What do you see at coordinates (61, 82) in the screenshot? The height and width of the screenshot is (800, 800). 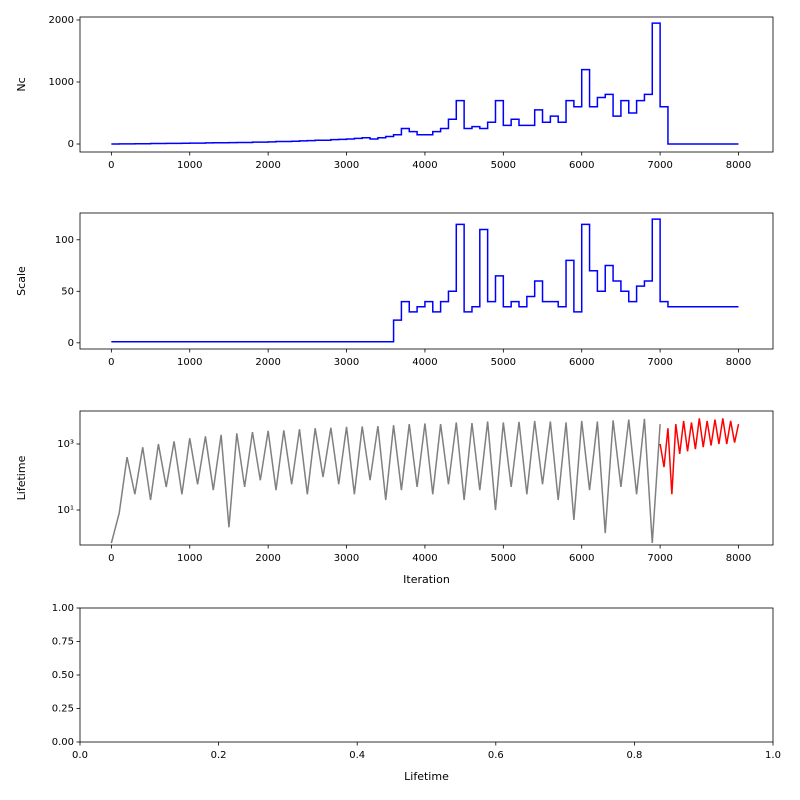 I see `y-tick-label: 1000` at bounding box center [61, 82].